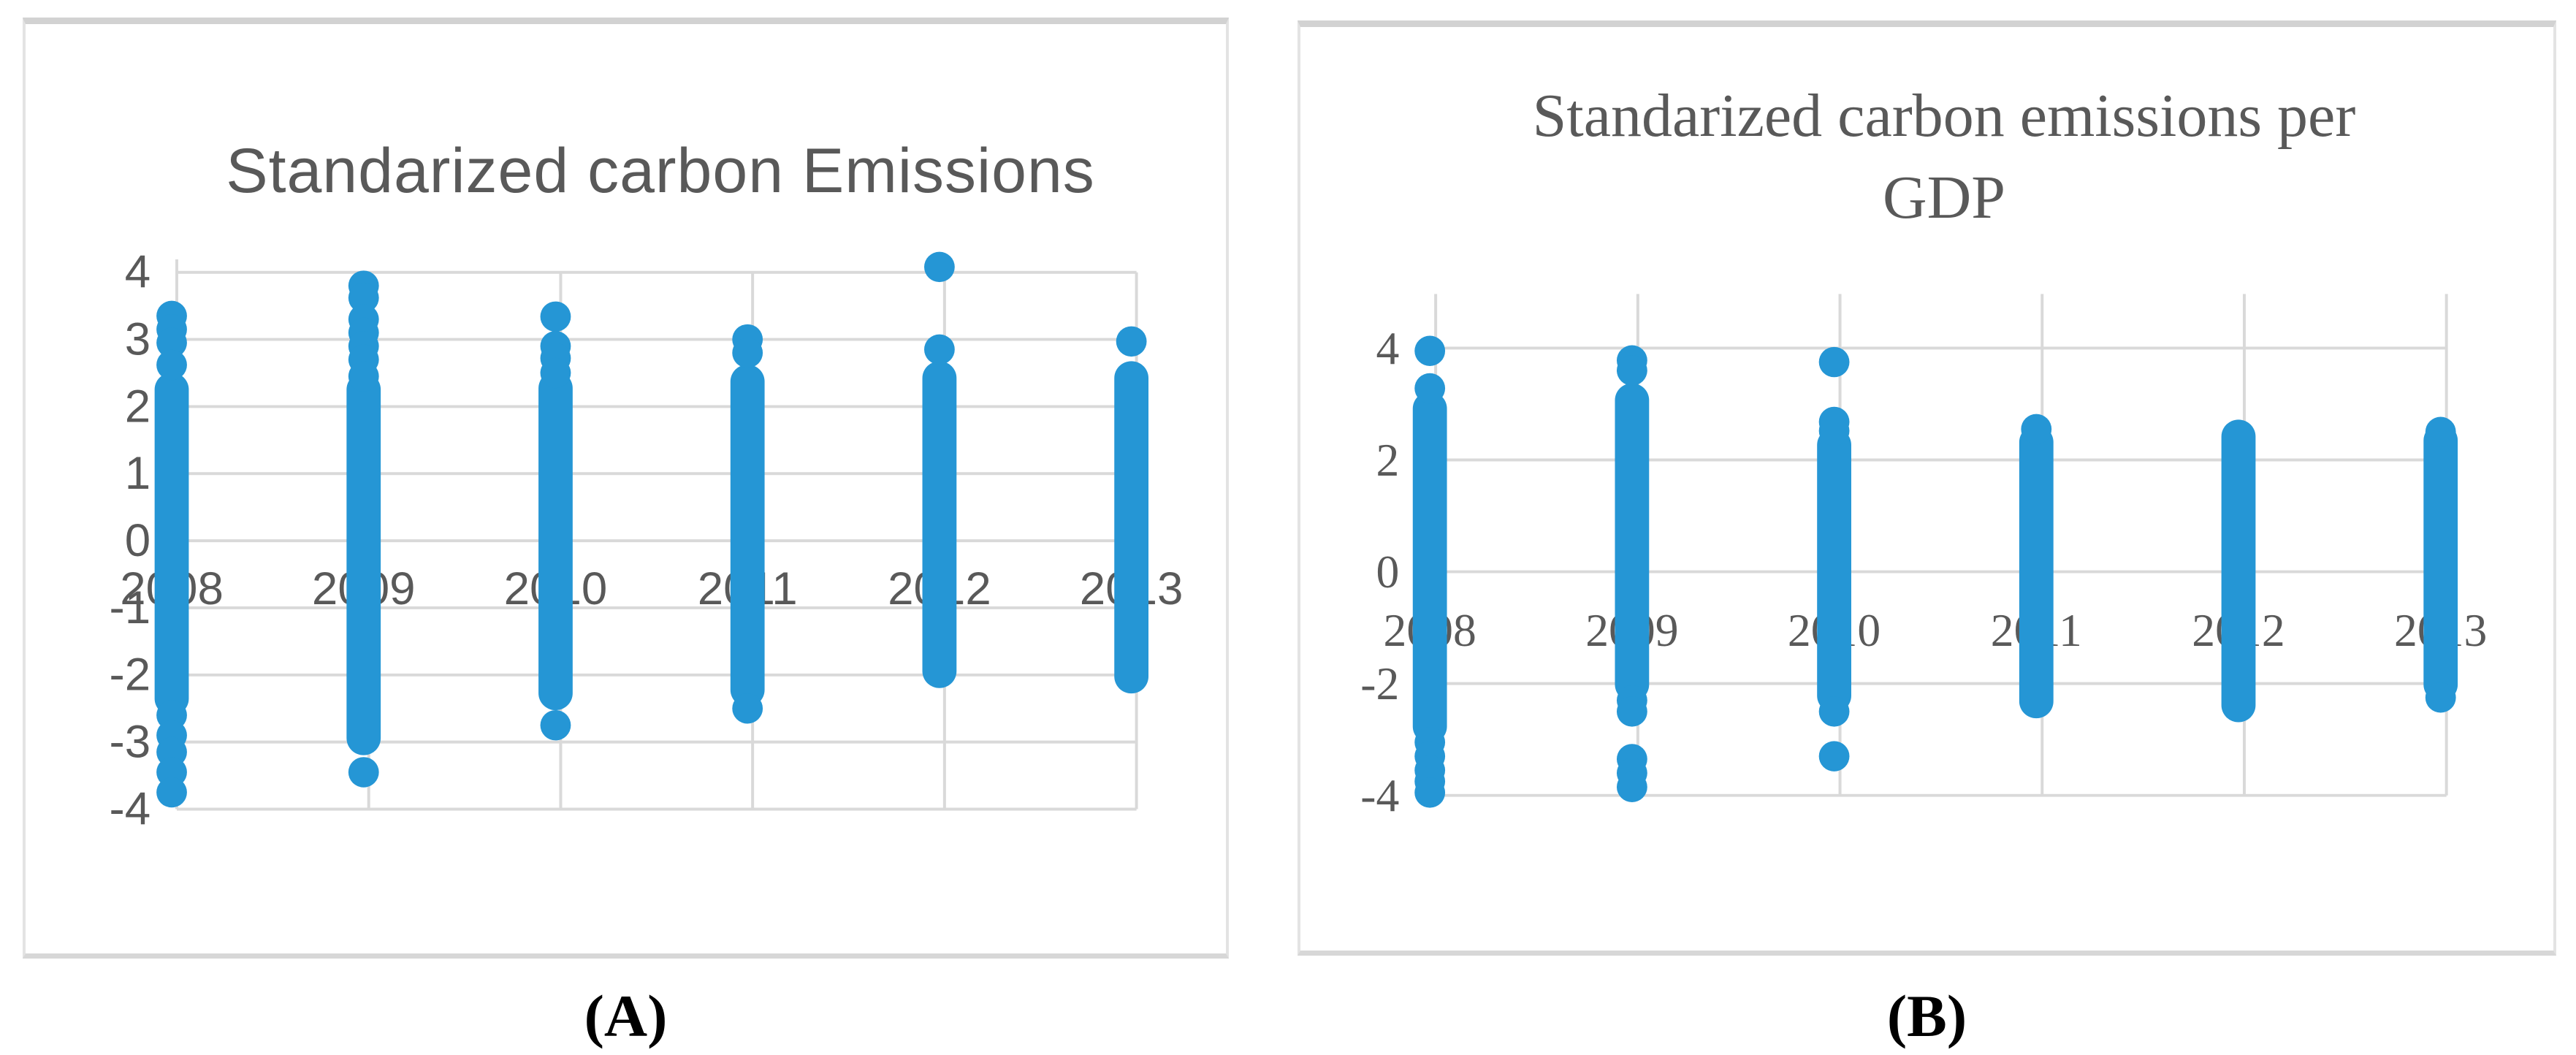 This screenshot has height=1055, width=2576. Describe the element at coordinates (137, 339) in the screenshot. I see `y-axis-tick-label: 3` at that location.